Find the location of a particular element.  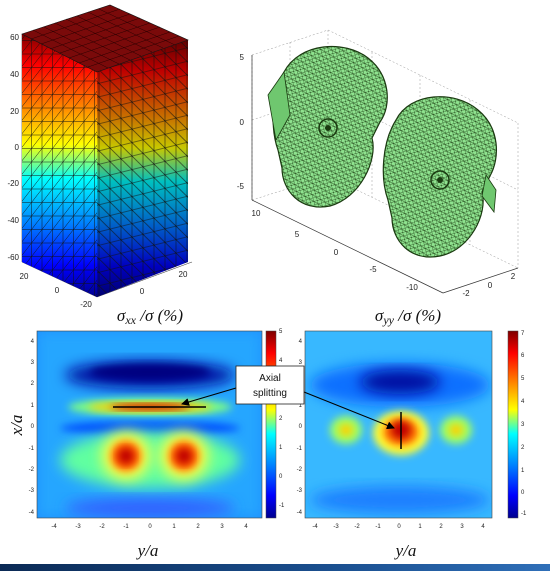

map-right-y-tick: 0 is located at coordinates (301, 427).